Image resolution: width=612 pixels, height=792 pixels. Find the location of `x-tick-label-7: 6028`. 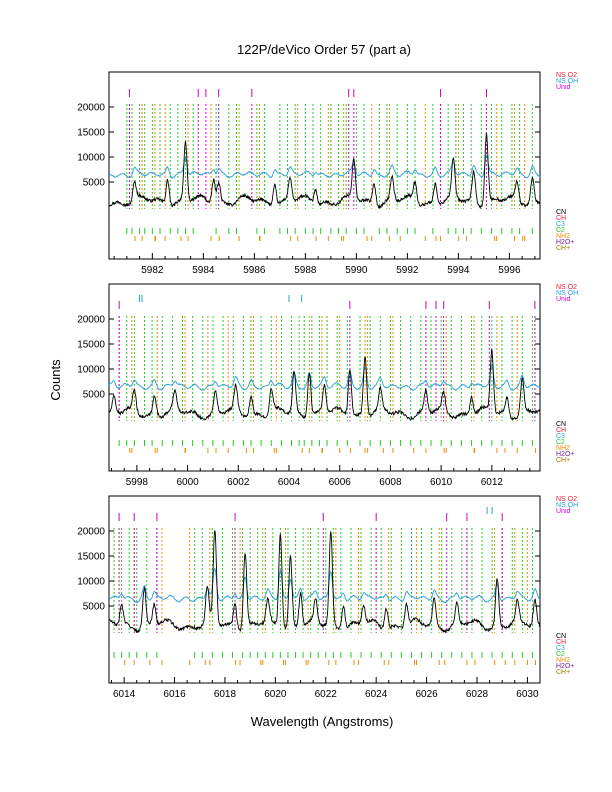

x-tick-label-7: 6028 is located at coordinates (477, 694).